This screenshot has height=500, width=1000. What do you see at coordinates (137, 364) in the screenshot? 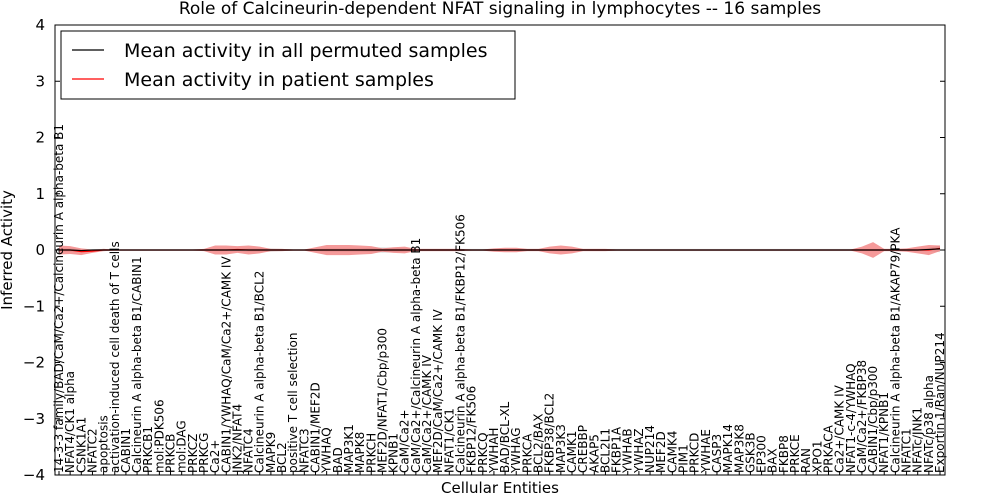
I see `x-tick-label: Calcineurin A alpha-beta B1/CABIN1` at bounding box center [137, 364].